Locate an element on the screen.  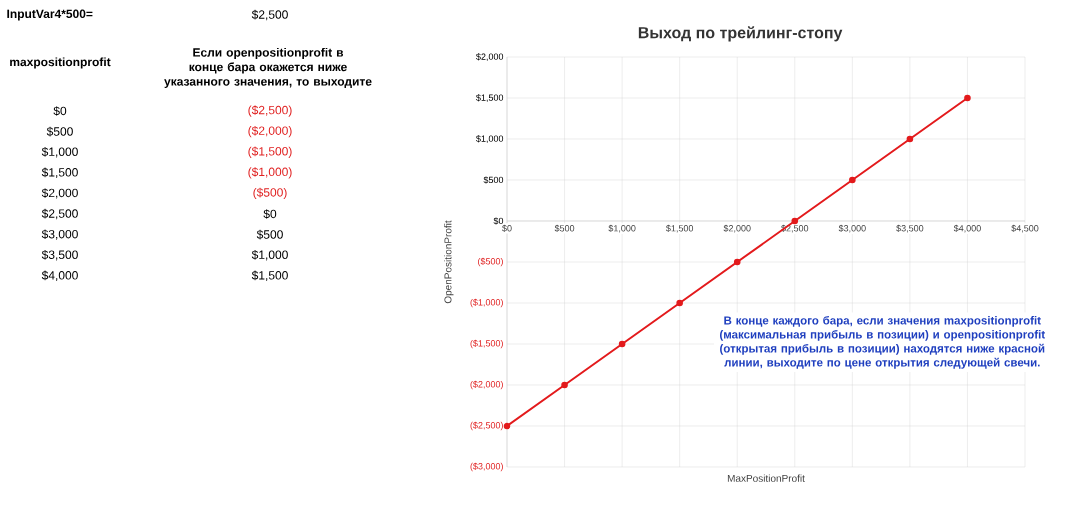
y-axis-title: OpenPositionProfit is located at coordinates (449, 262).